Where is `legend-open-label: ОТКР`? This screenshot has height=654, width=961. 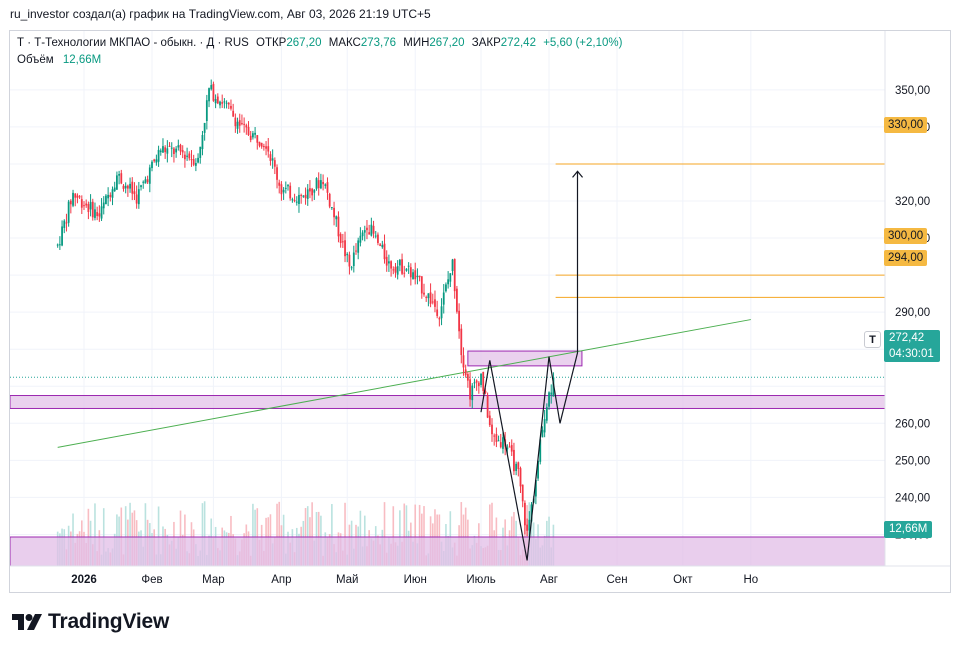
legend-open-label: ОТКР is located at coordinates (271, 43).